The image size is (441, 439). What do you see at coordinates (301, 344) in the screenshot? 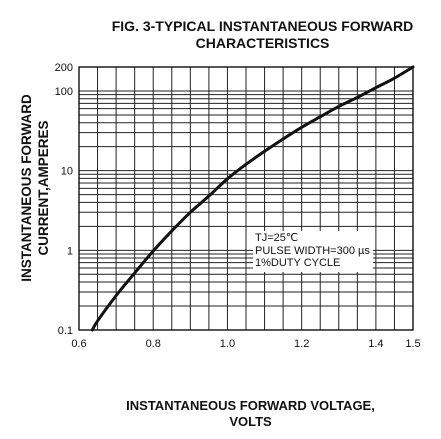
I see `x-tick-label: 1.2` at bounding box center [301, 344].